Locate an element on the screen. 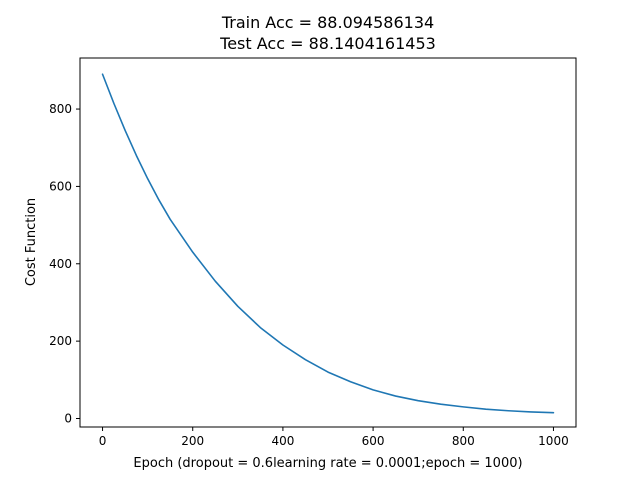 Image resolution: width=640 pixels, height=480 pixels. y-tick-label: 0 is located at coordinates (68, 418).